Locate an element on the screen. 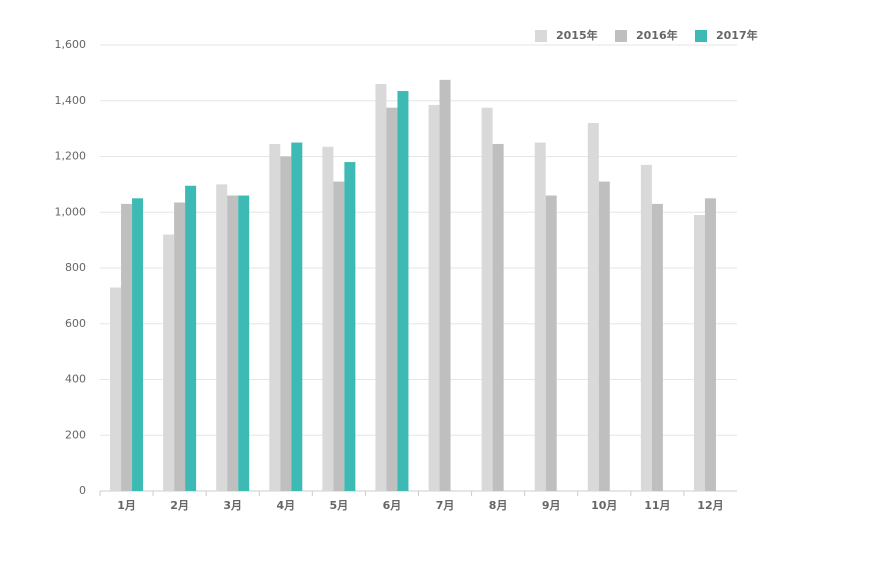  y-tick-label: 1,600 is located at coordinates (71, 44).